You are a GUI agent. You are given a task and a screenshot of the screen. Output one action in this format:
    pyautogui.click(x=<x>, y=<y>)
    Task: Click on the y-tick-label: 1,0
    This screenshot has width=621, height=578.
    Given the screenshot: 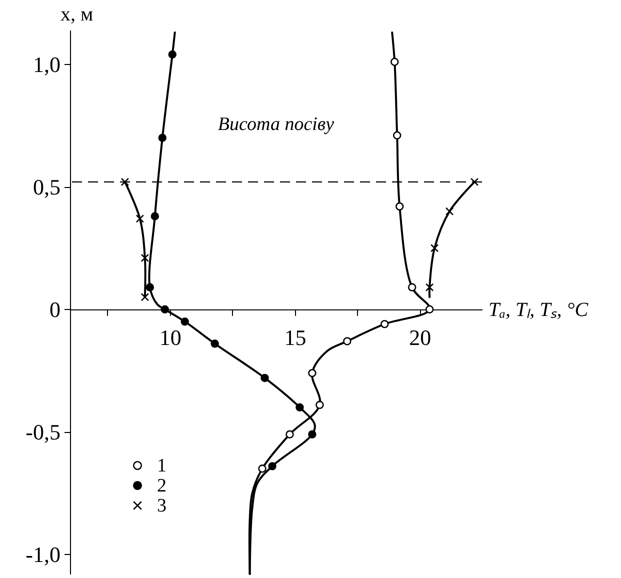 What is the action you would take?
    pyautogui.click(x=46, y=64)
    